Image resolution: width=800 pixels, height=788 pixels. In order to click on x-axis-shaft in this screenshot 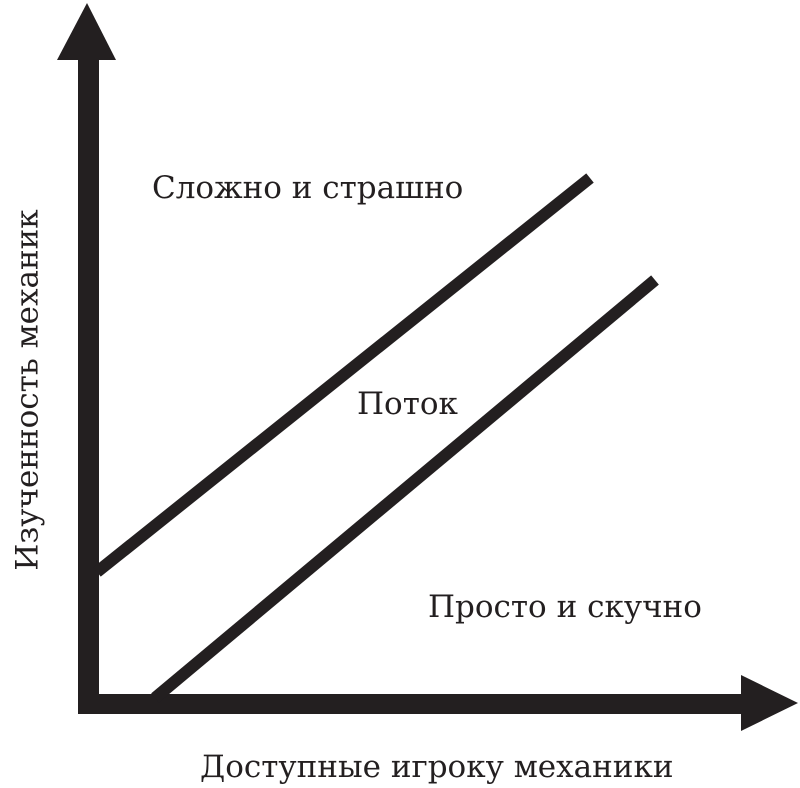, I will do `click(410, 704)`.